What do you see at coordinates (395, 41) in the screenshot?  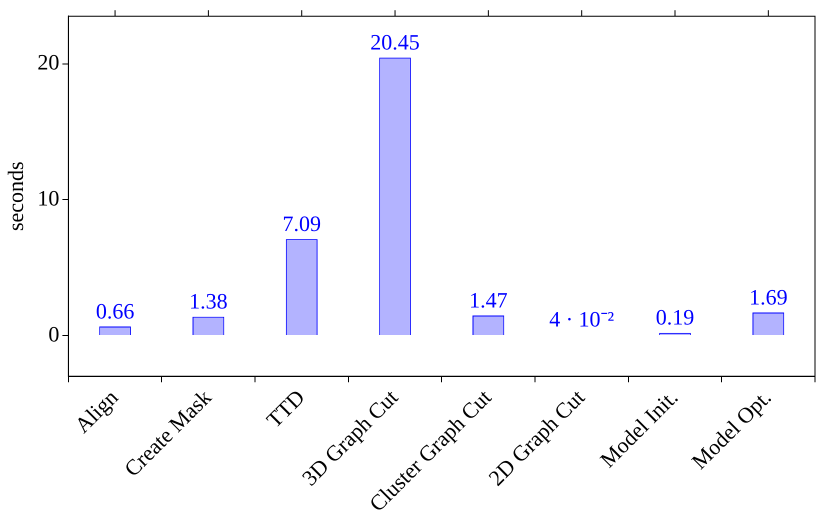 I see `data-label: 20.45` at bounding box center [395, 41].